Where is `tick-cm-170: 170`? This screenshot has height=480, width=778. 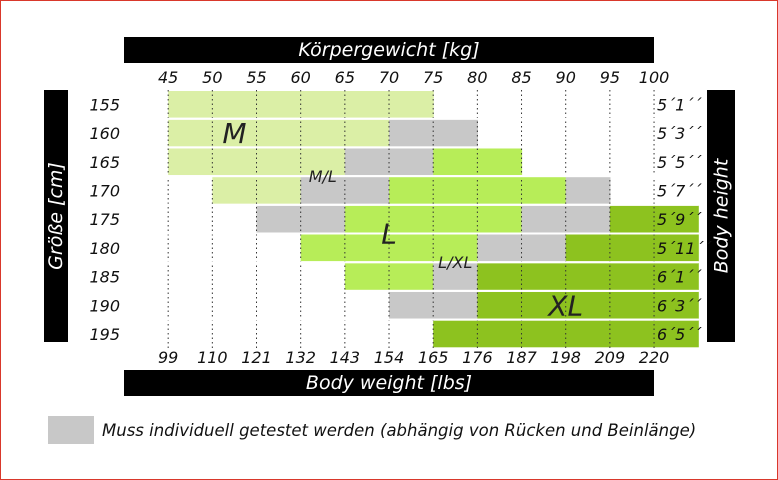
tick-cm-170: 170 is located at coordinates (104, 190).